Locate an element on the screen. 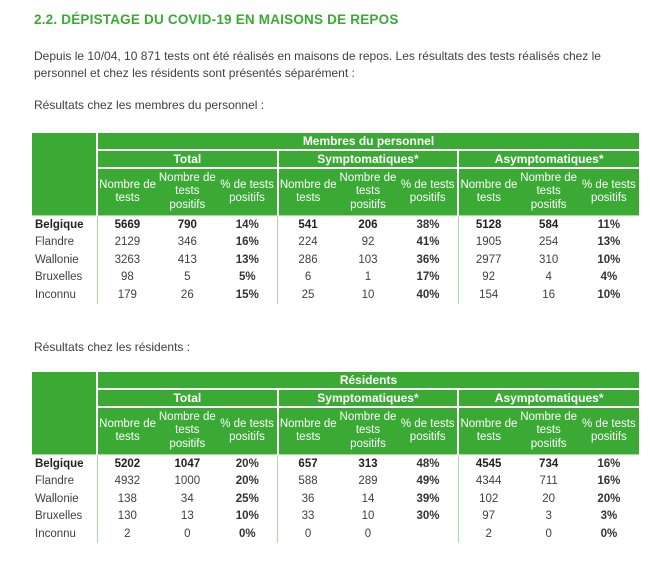 The image size is (650, 565). table-row: Flandre 4932 1000 20% 588 289 49% 4344 711 16% is located at coordinates (335, 481).